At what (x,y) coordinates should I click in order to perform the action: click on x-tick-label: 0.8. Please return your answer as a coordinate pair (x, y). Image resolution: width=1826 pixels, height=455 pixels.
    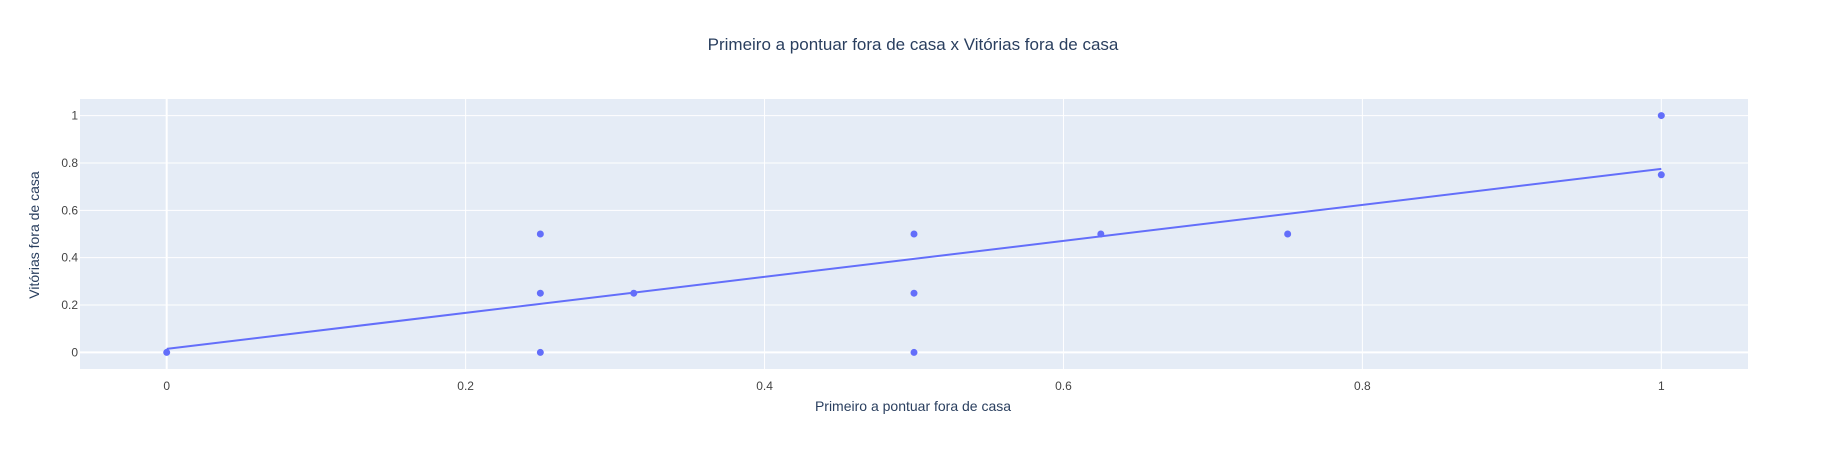
    Looking at the image, I should click on (1362, 386).